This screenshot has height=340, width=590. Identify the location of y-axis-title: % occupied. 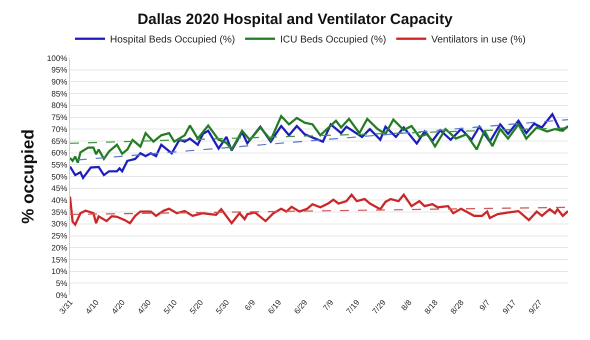
(28, 176).